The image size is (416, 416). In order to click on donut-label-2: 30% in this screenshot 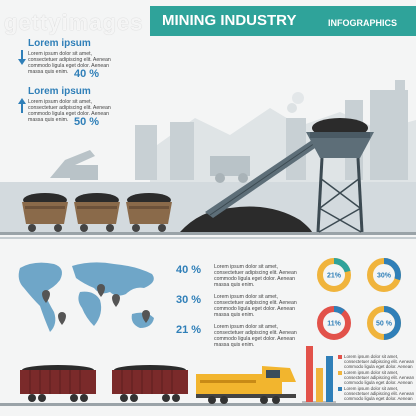, I will do `click(384, 276)`.